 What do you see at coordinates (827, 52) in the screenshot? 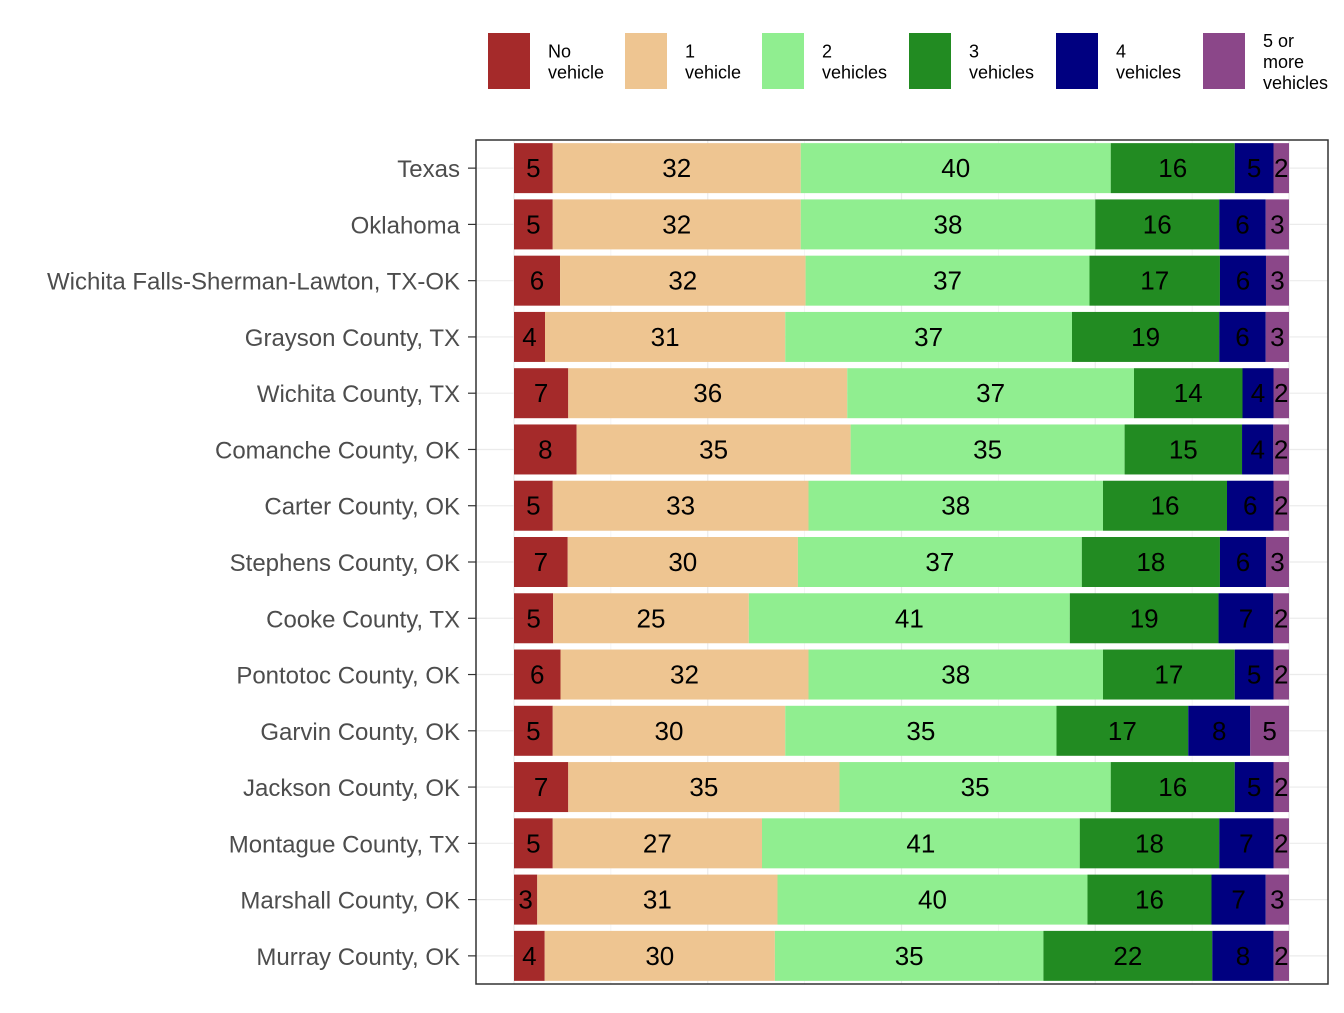
I see `legend-label: 2` at bounding box center [827, 52].